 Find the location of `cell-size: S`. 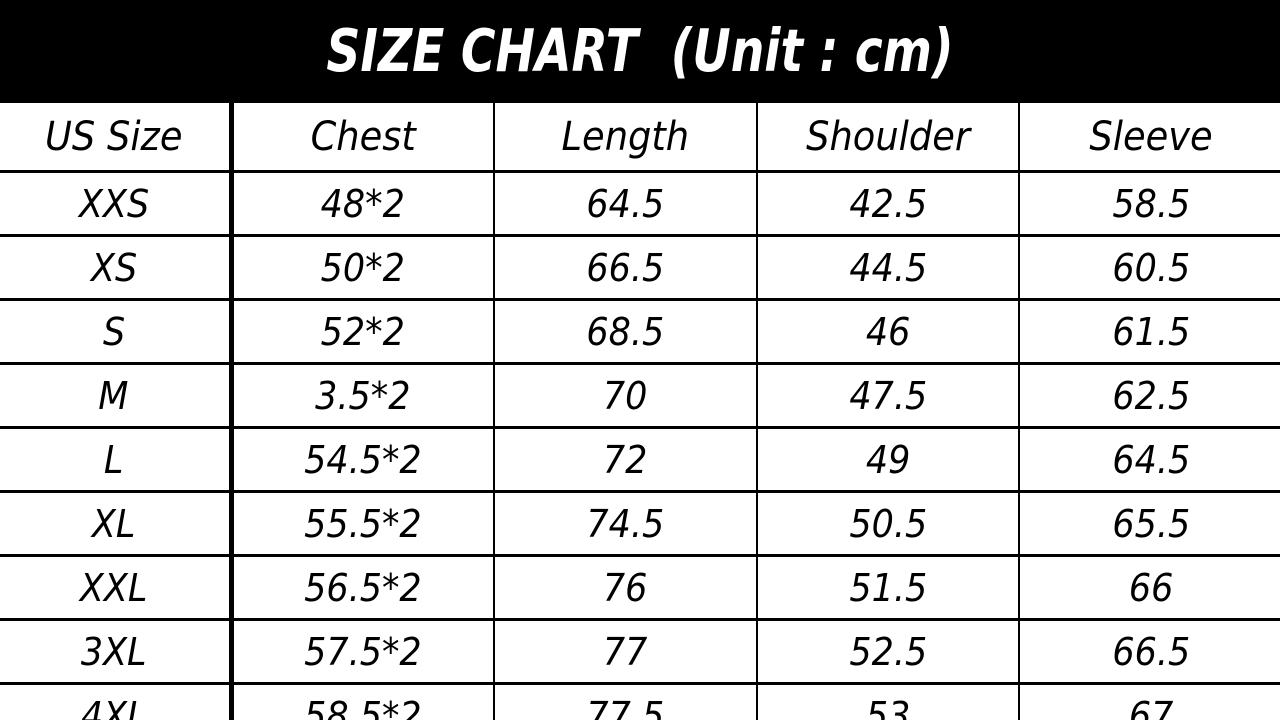

cell-size: S is located at coordinates (117, 331).